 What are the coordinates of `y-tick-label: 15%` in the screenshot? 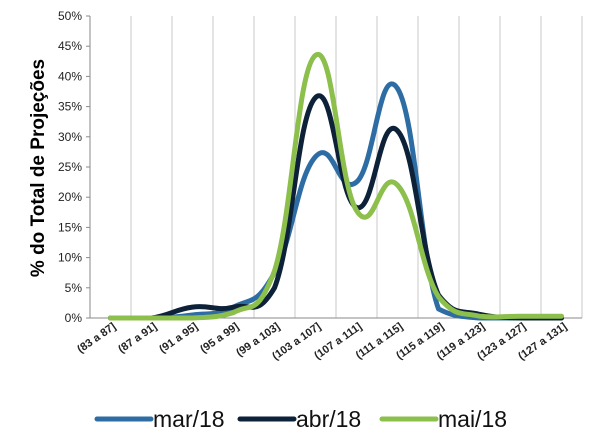 It's located at (70, 227).